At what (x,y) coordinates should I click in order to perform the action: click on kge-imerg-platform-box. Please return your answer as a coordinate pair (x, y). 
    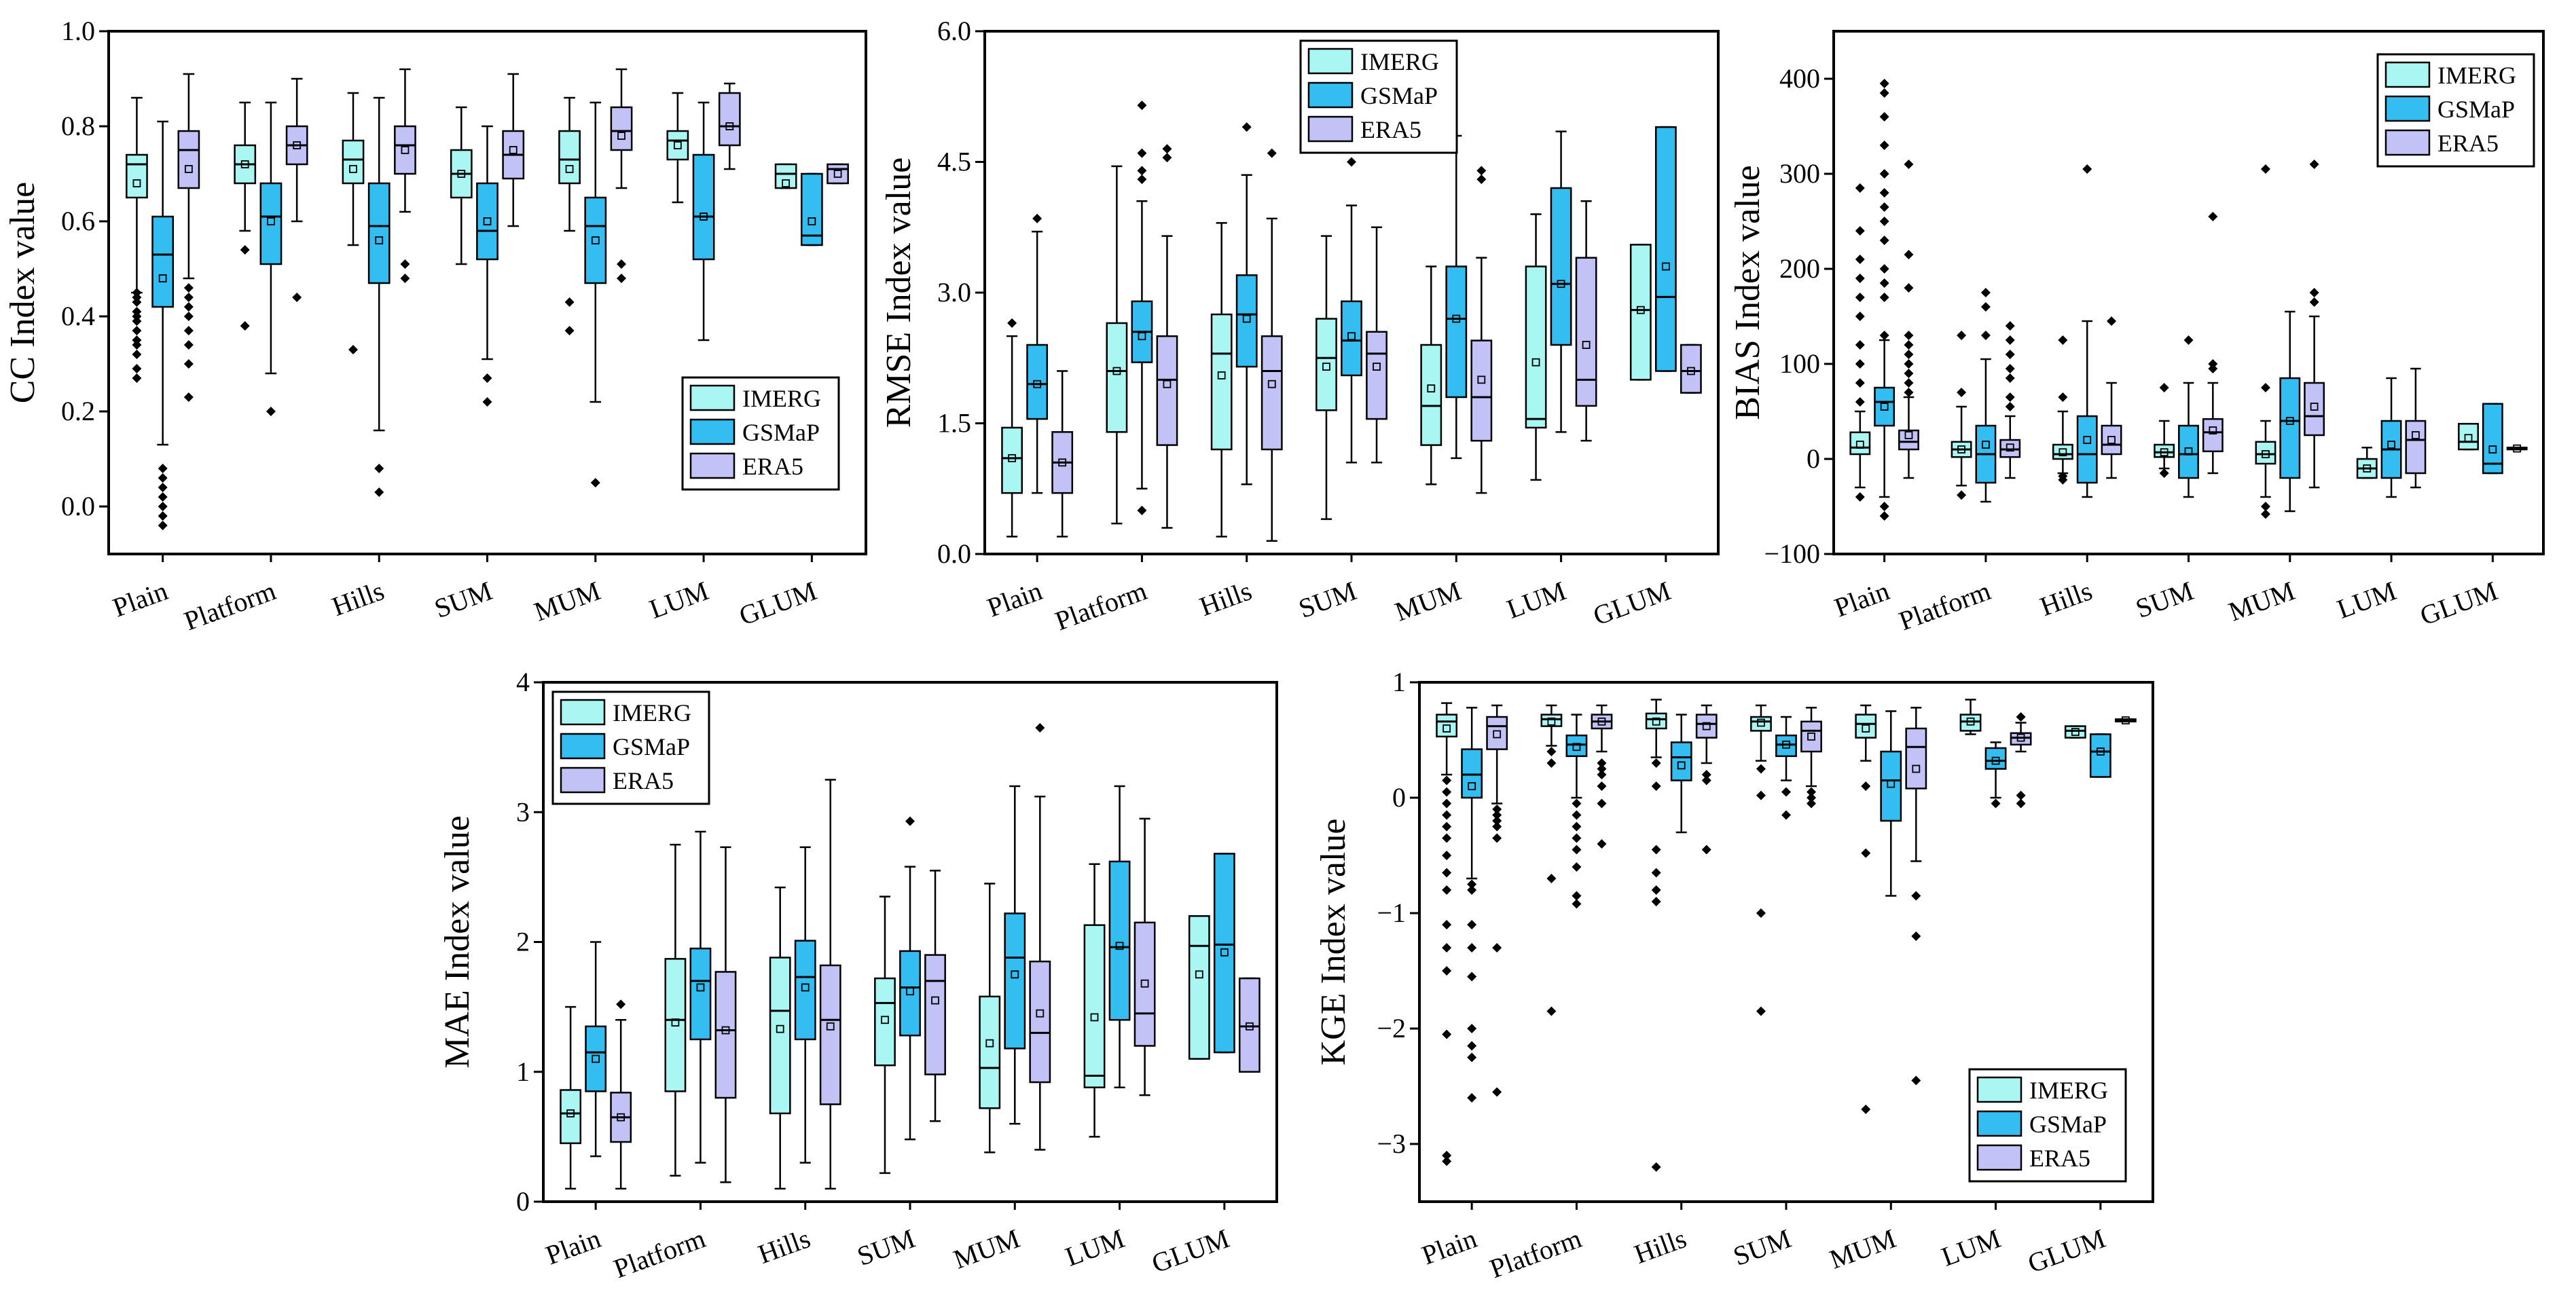
    Looking at the image, I should click on (1551, 860).